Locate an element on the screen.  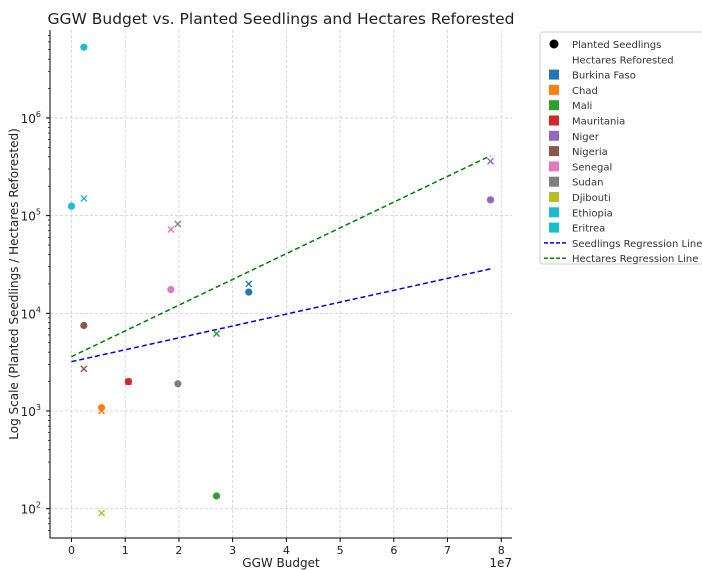
x-tick-label: 6 is located at coordinates (393, 550).